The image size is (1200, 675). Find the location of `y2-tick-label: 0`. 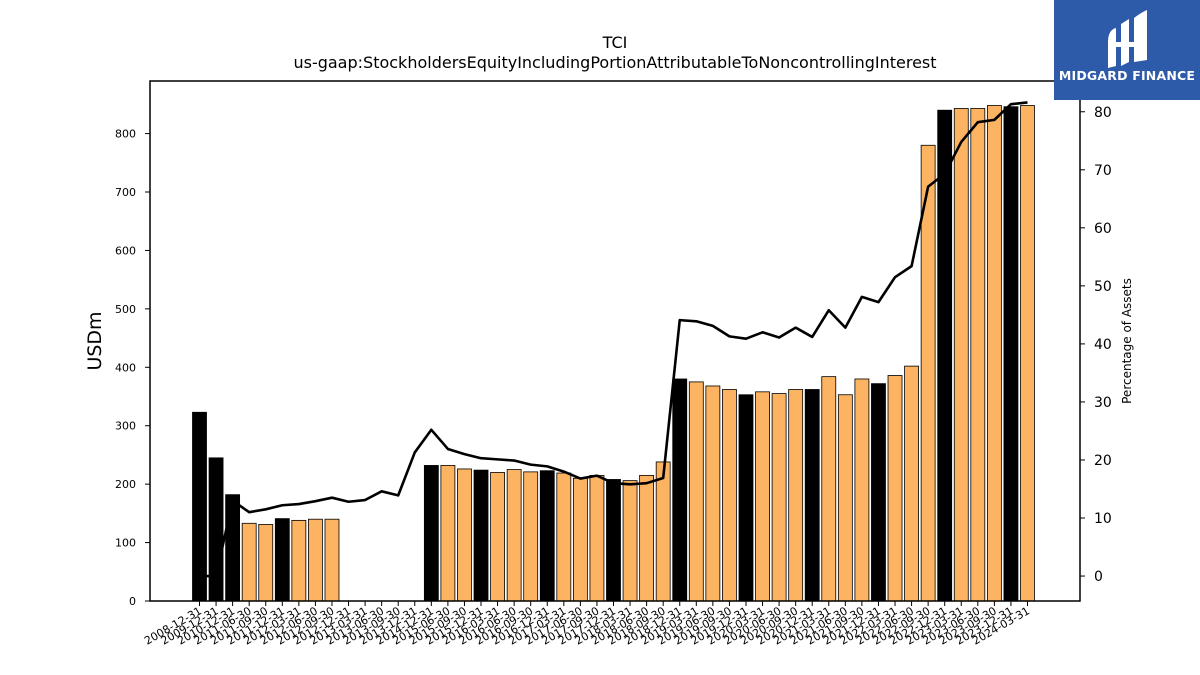

y2-tick-label: 0 is located at coordinates (1098, 577).